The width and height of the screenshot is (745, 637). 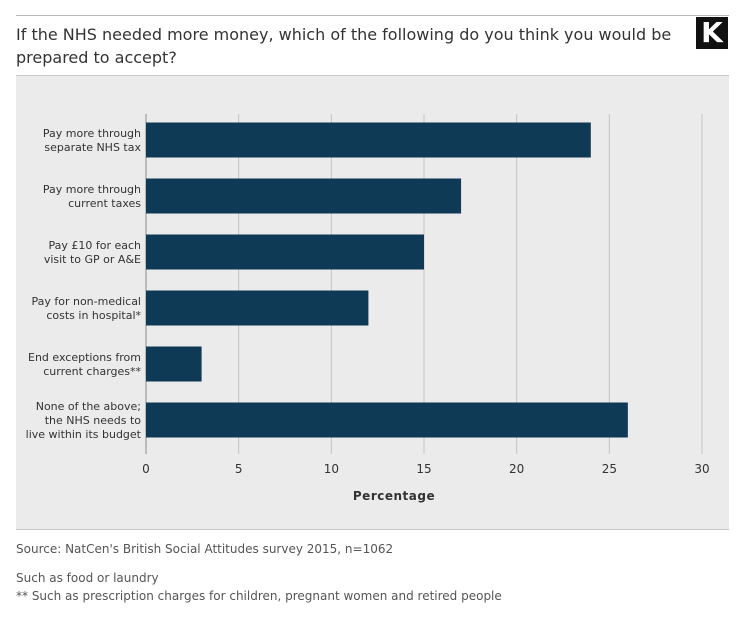 I want to click on top-divider, so click(x=372, y=15).